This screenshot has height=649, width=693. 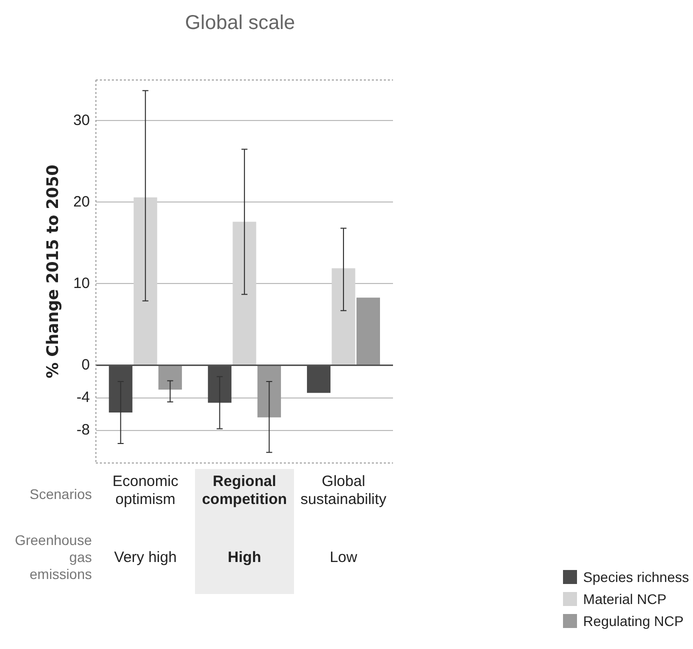 I want to click on x-tick-label: Economic optimism, so click(x=145, y=490).